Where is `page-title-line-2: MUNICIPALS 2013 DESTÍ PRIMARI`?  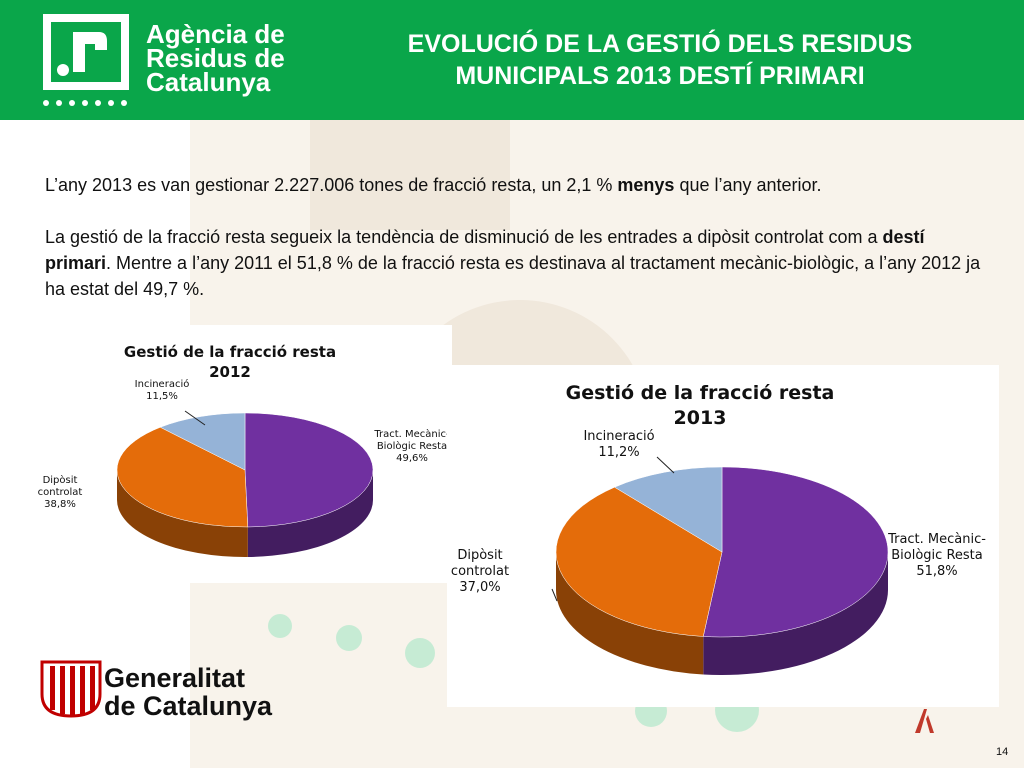
page-title-line-2: MUNICIPALS 2013 DESTÍ PRIMARI is located at coordinates (660, 76).